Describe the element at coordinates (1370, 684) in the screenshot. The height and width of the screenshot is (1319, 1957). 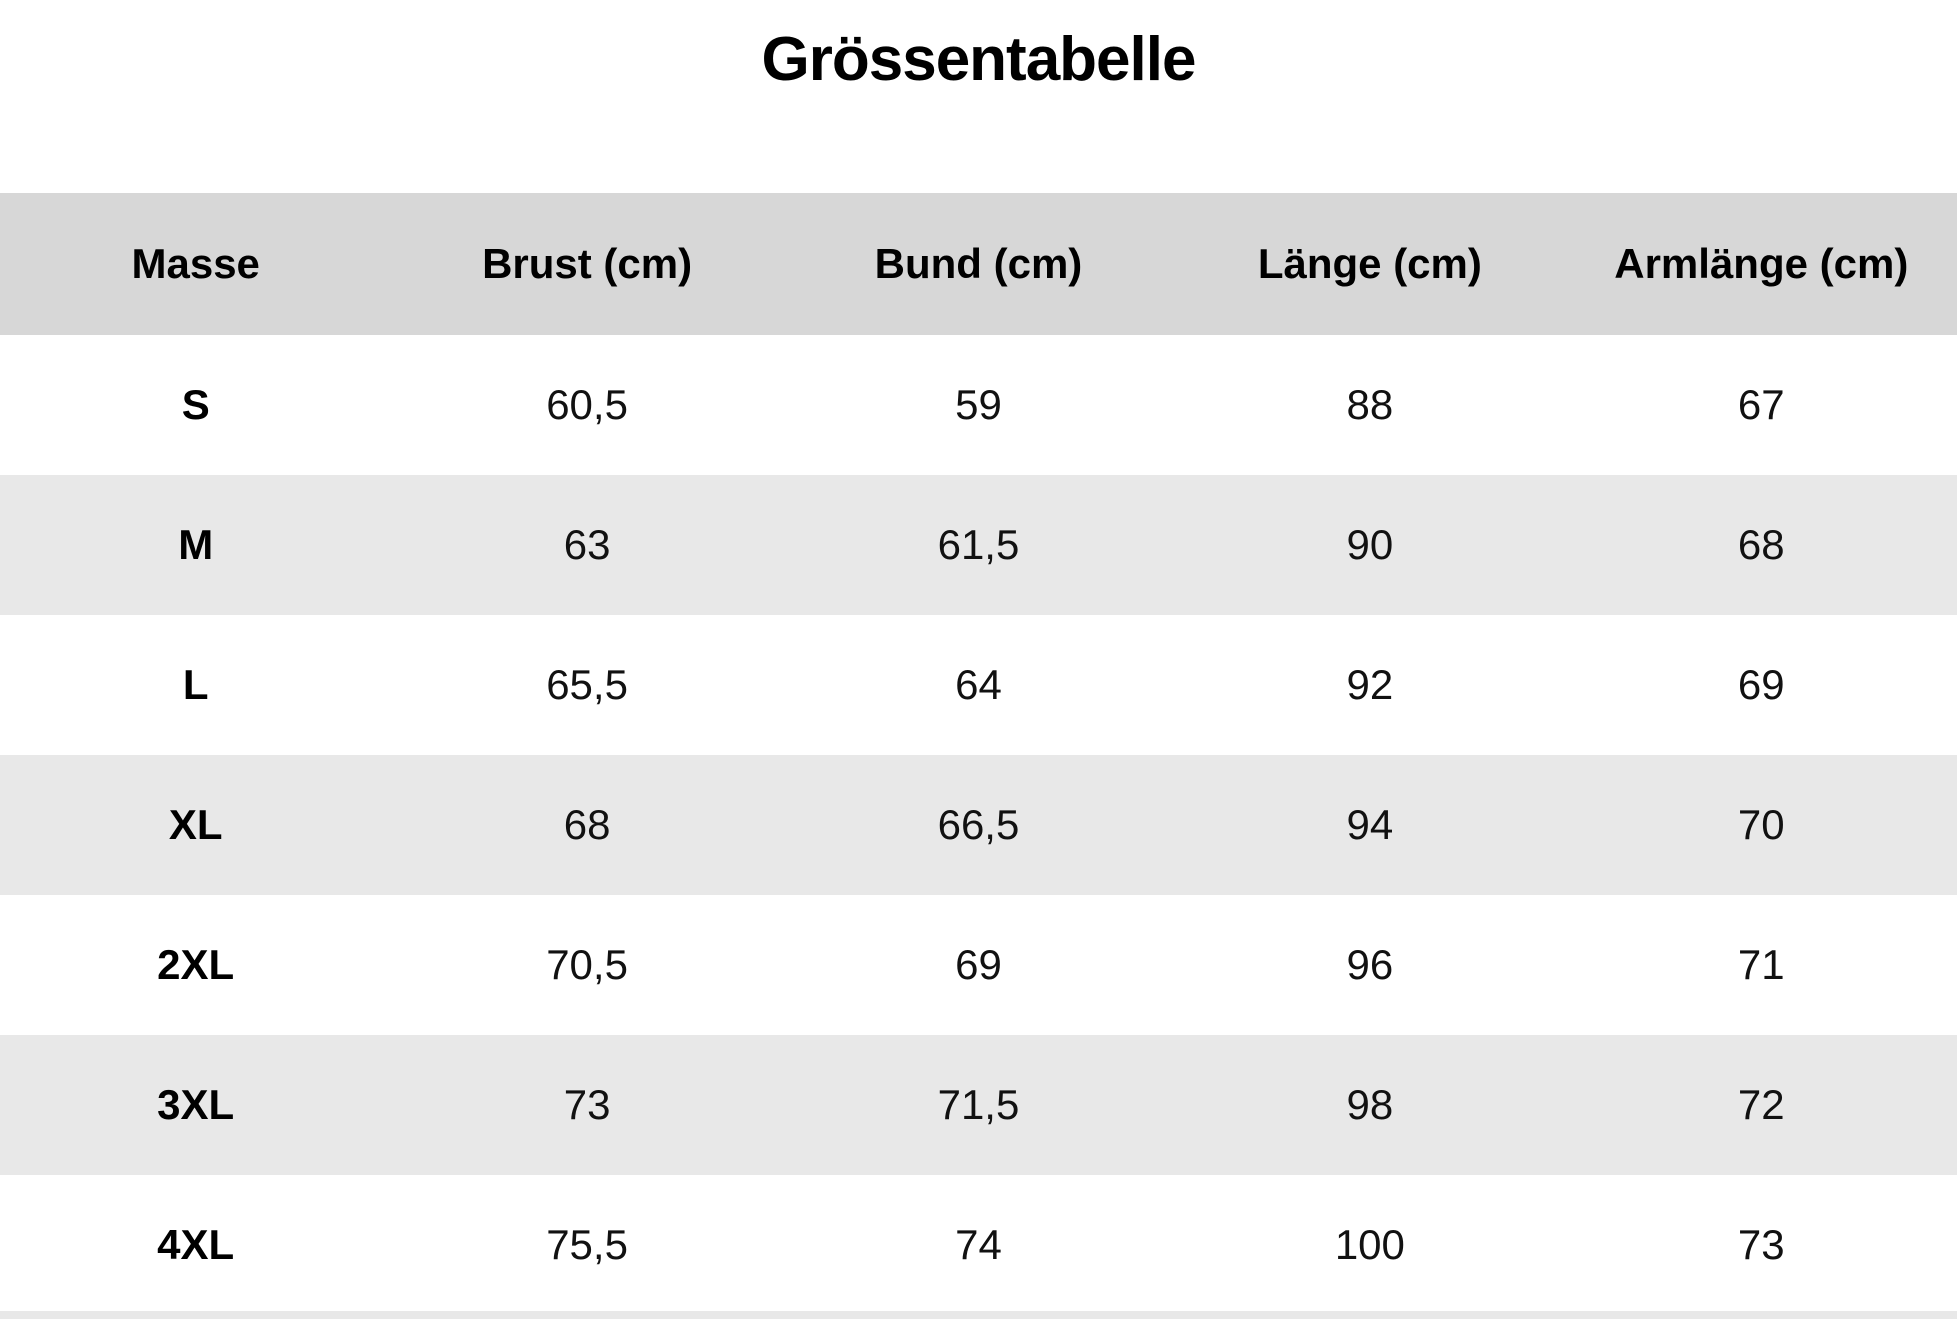
I see `value-cell: 92` at that location.